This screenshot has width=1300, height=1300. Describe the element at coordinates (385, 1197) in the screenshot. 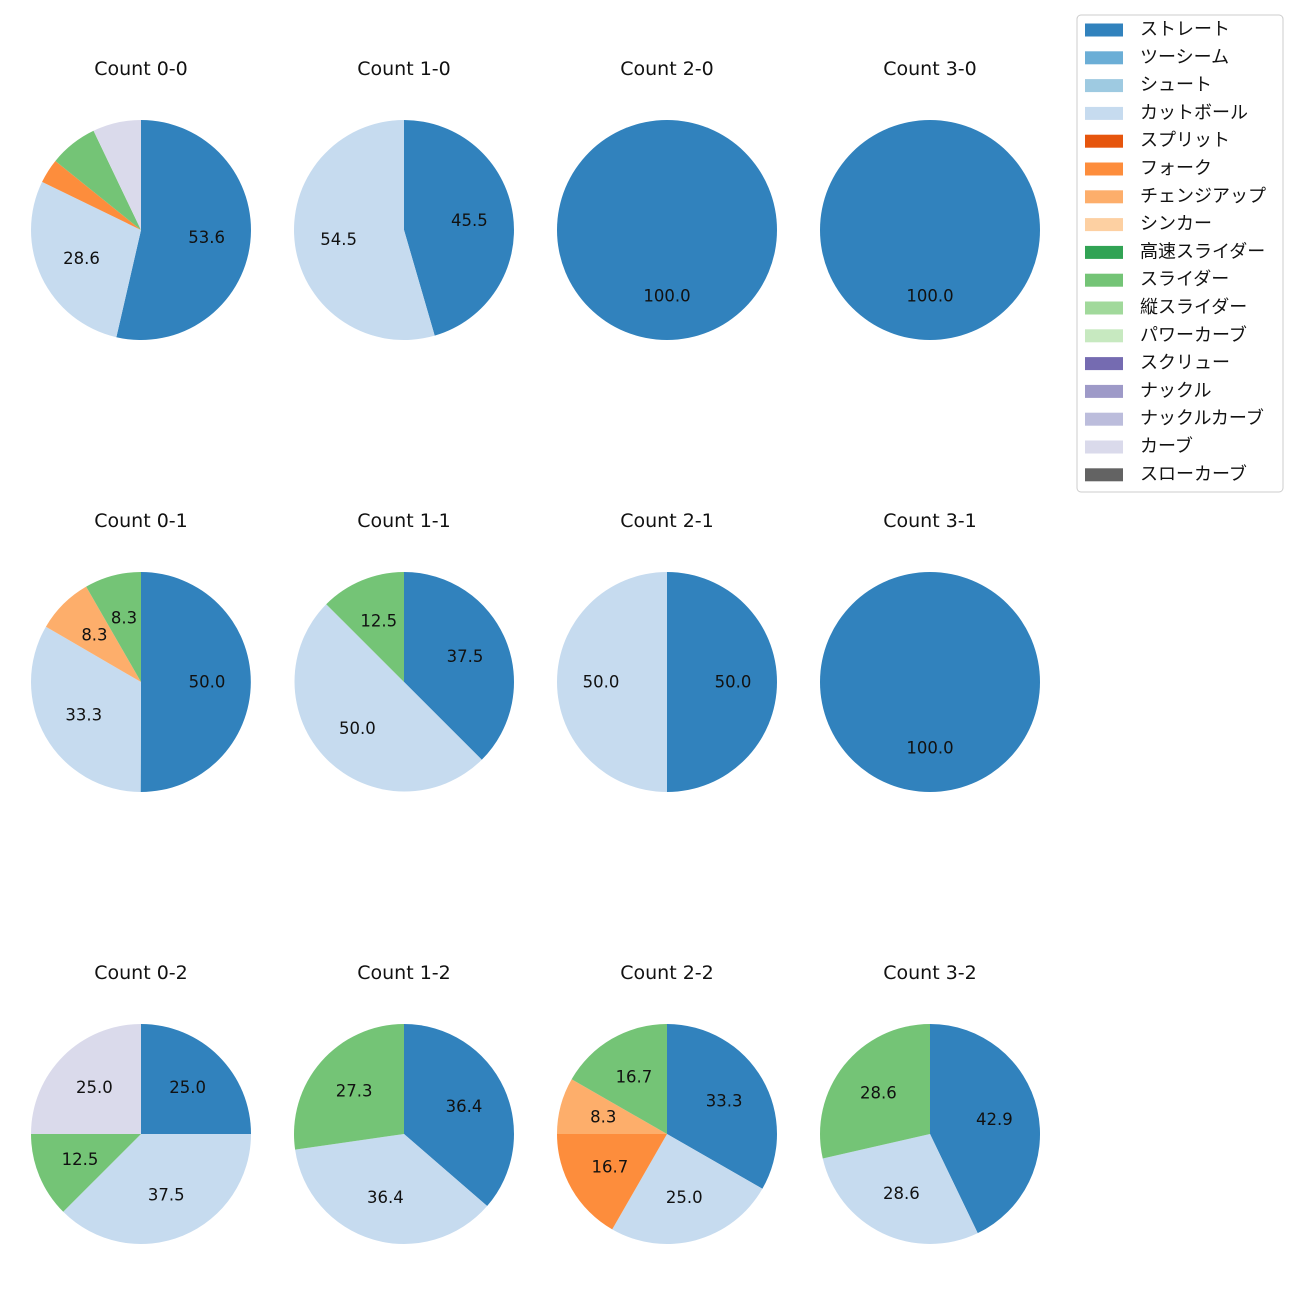

I see `slice-percent-label: 36.4` at that location.